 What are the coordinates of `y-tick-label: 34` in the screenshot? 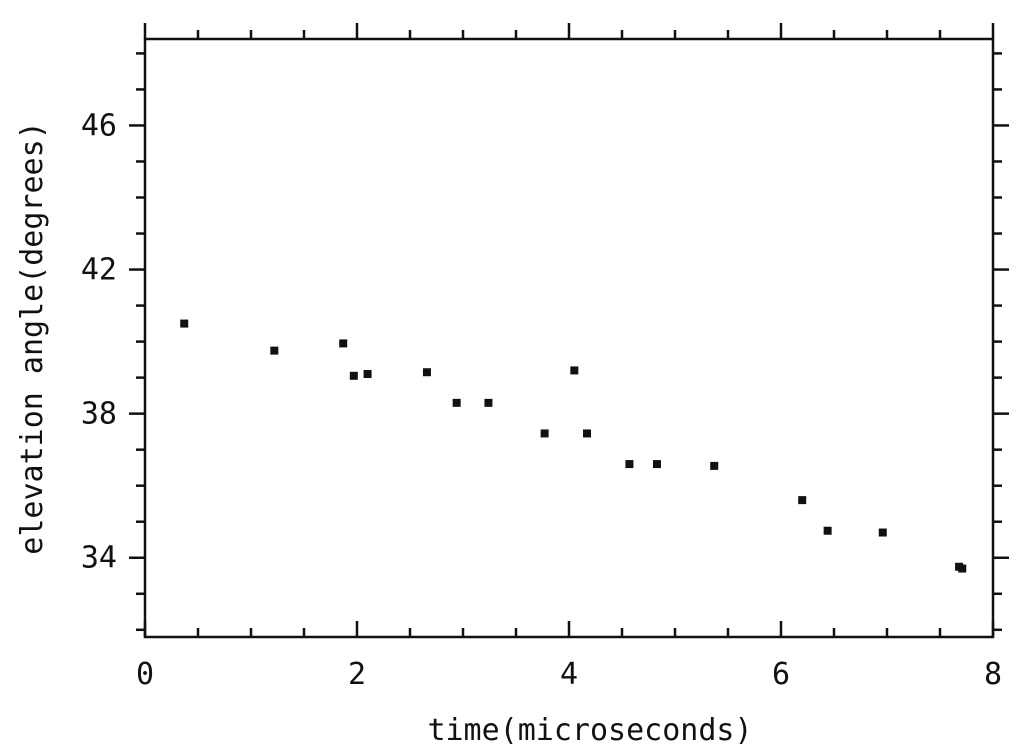 It's located at (99, 558).